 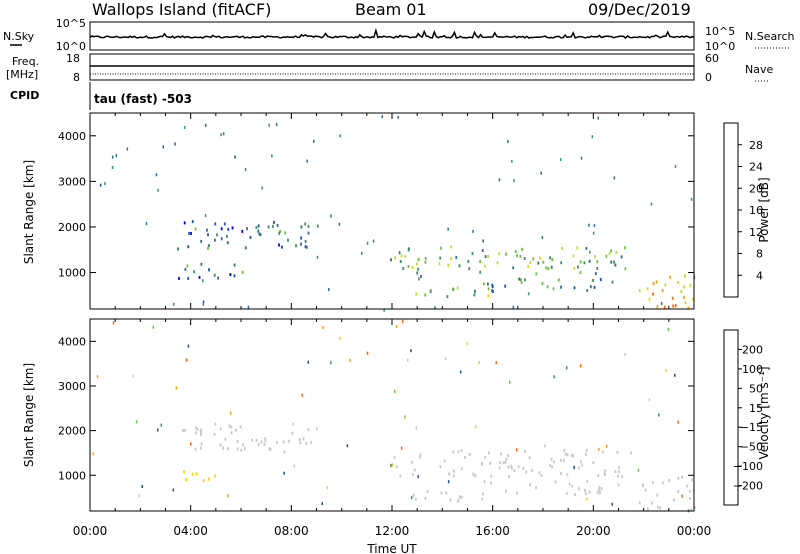 I want to click on power-ytick-label: 2000, so click(x=72, y=227).